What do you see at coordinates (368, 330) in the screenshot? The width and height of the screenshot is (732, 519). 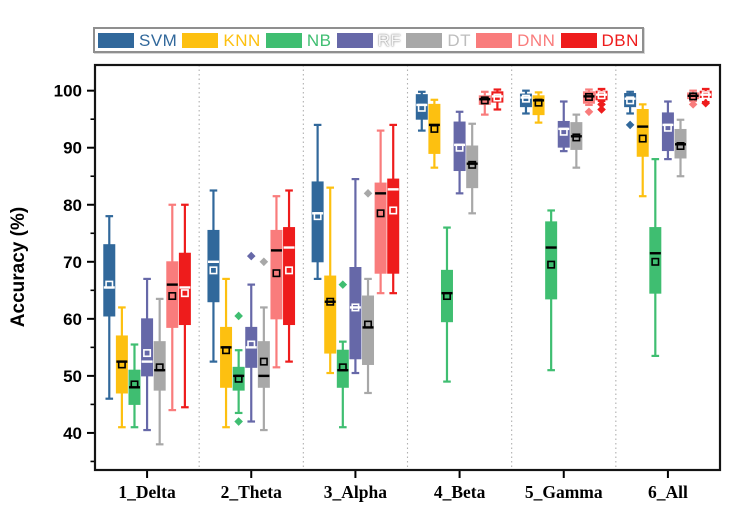 I see `box-DT-3_Alpha` at bounding box center [368, 330].